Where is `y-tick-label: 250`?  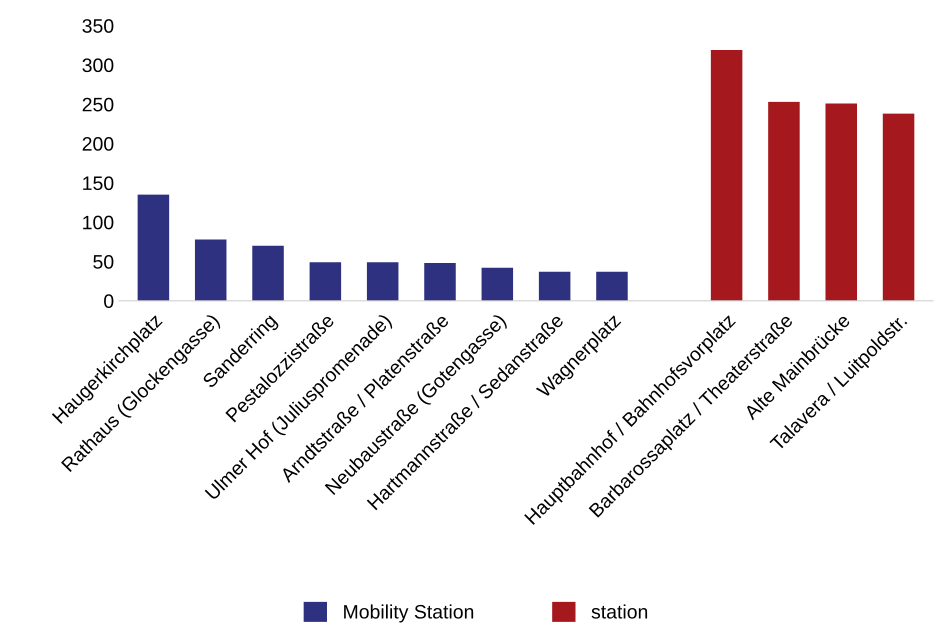 y-tick-label: 250 is located at coordinates (98, 105).